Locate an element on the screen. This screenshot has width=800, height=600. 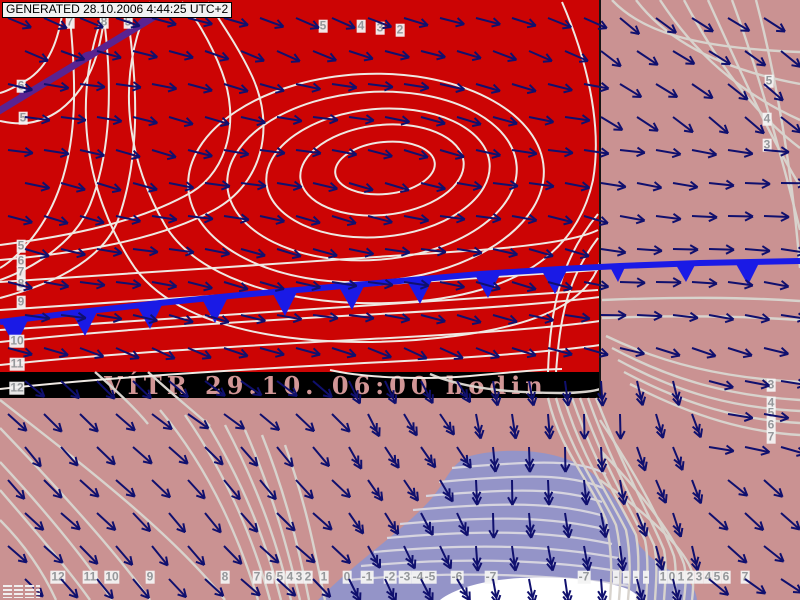
contour-label: -6 is located at coordinates (457, 576).